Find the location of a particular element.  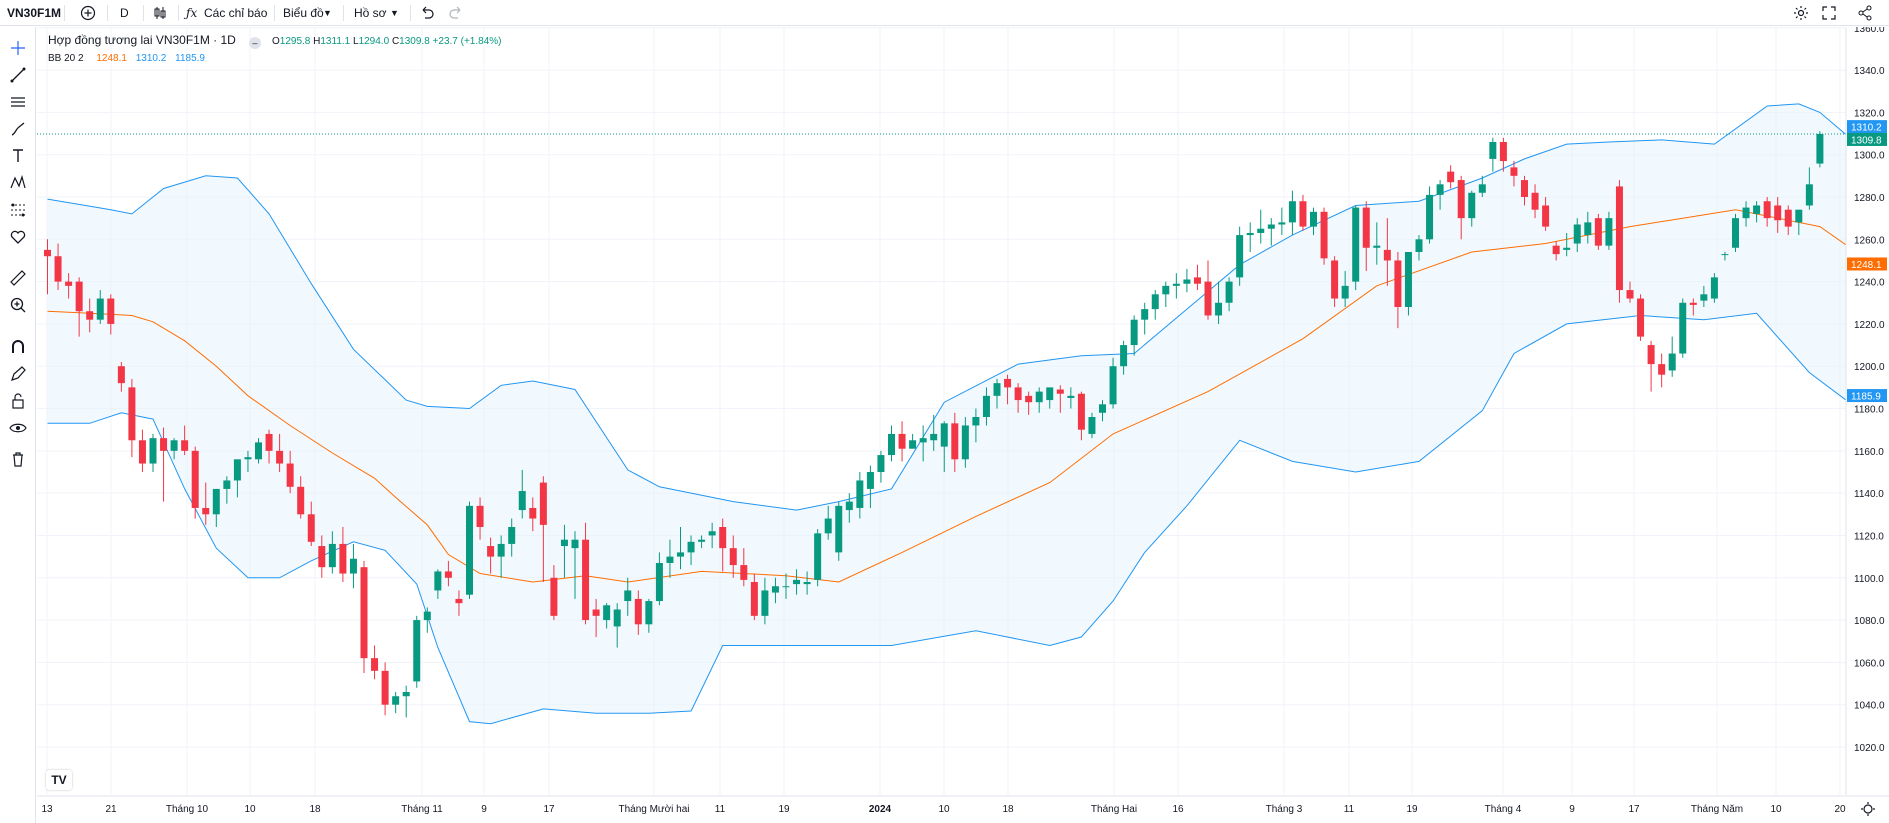

candles-icon is located at coordinates (160, 13).